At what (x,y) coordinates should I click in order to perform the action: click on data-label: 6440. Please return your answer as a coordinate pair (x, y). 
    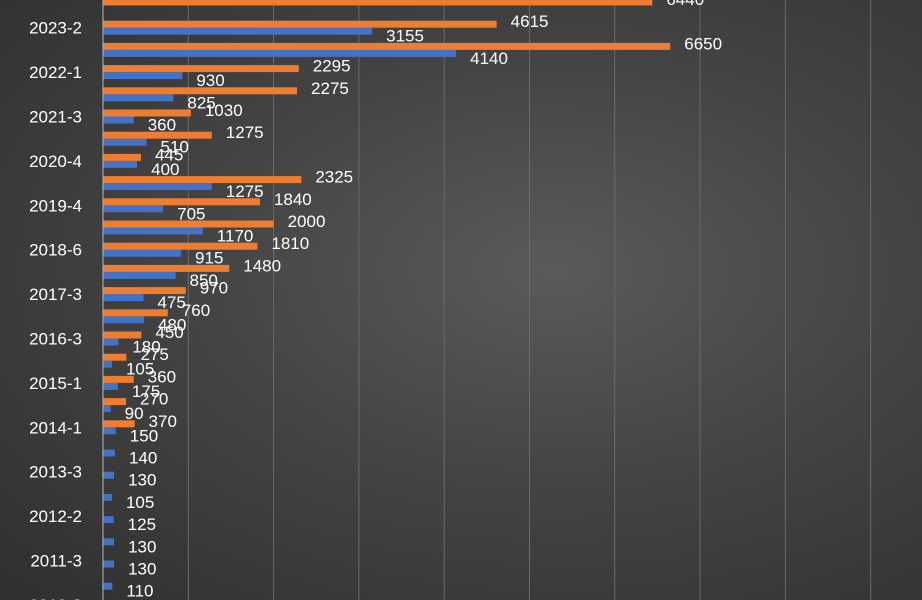
    Looking at the image, I should click on (685, 4).